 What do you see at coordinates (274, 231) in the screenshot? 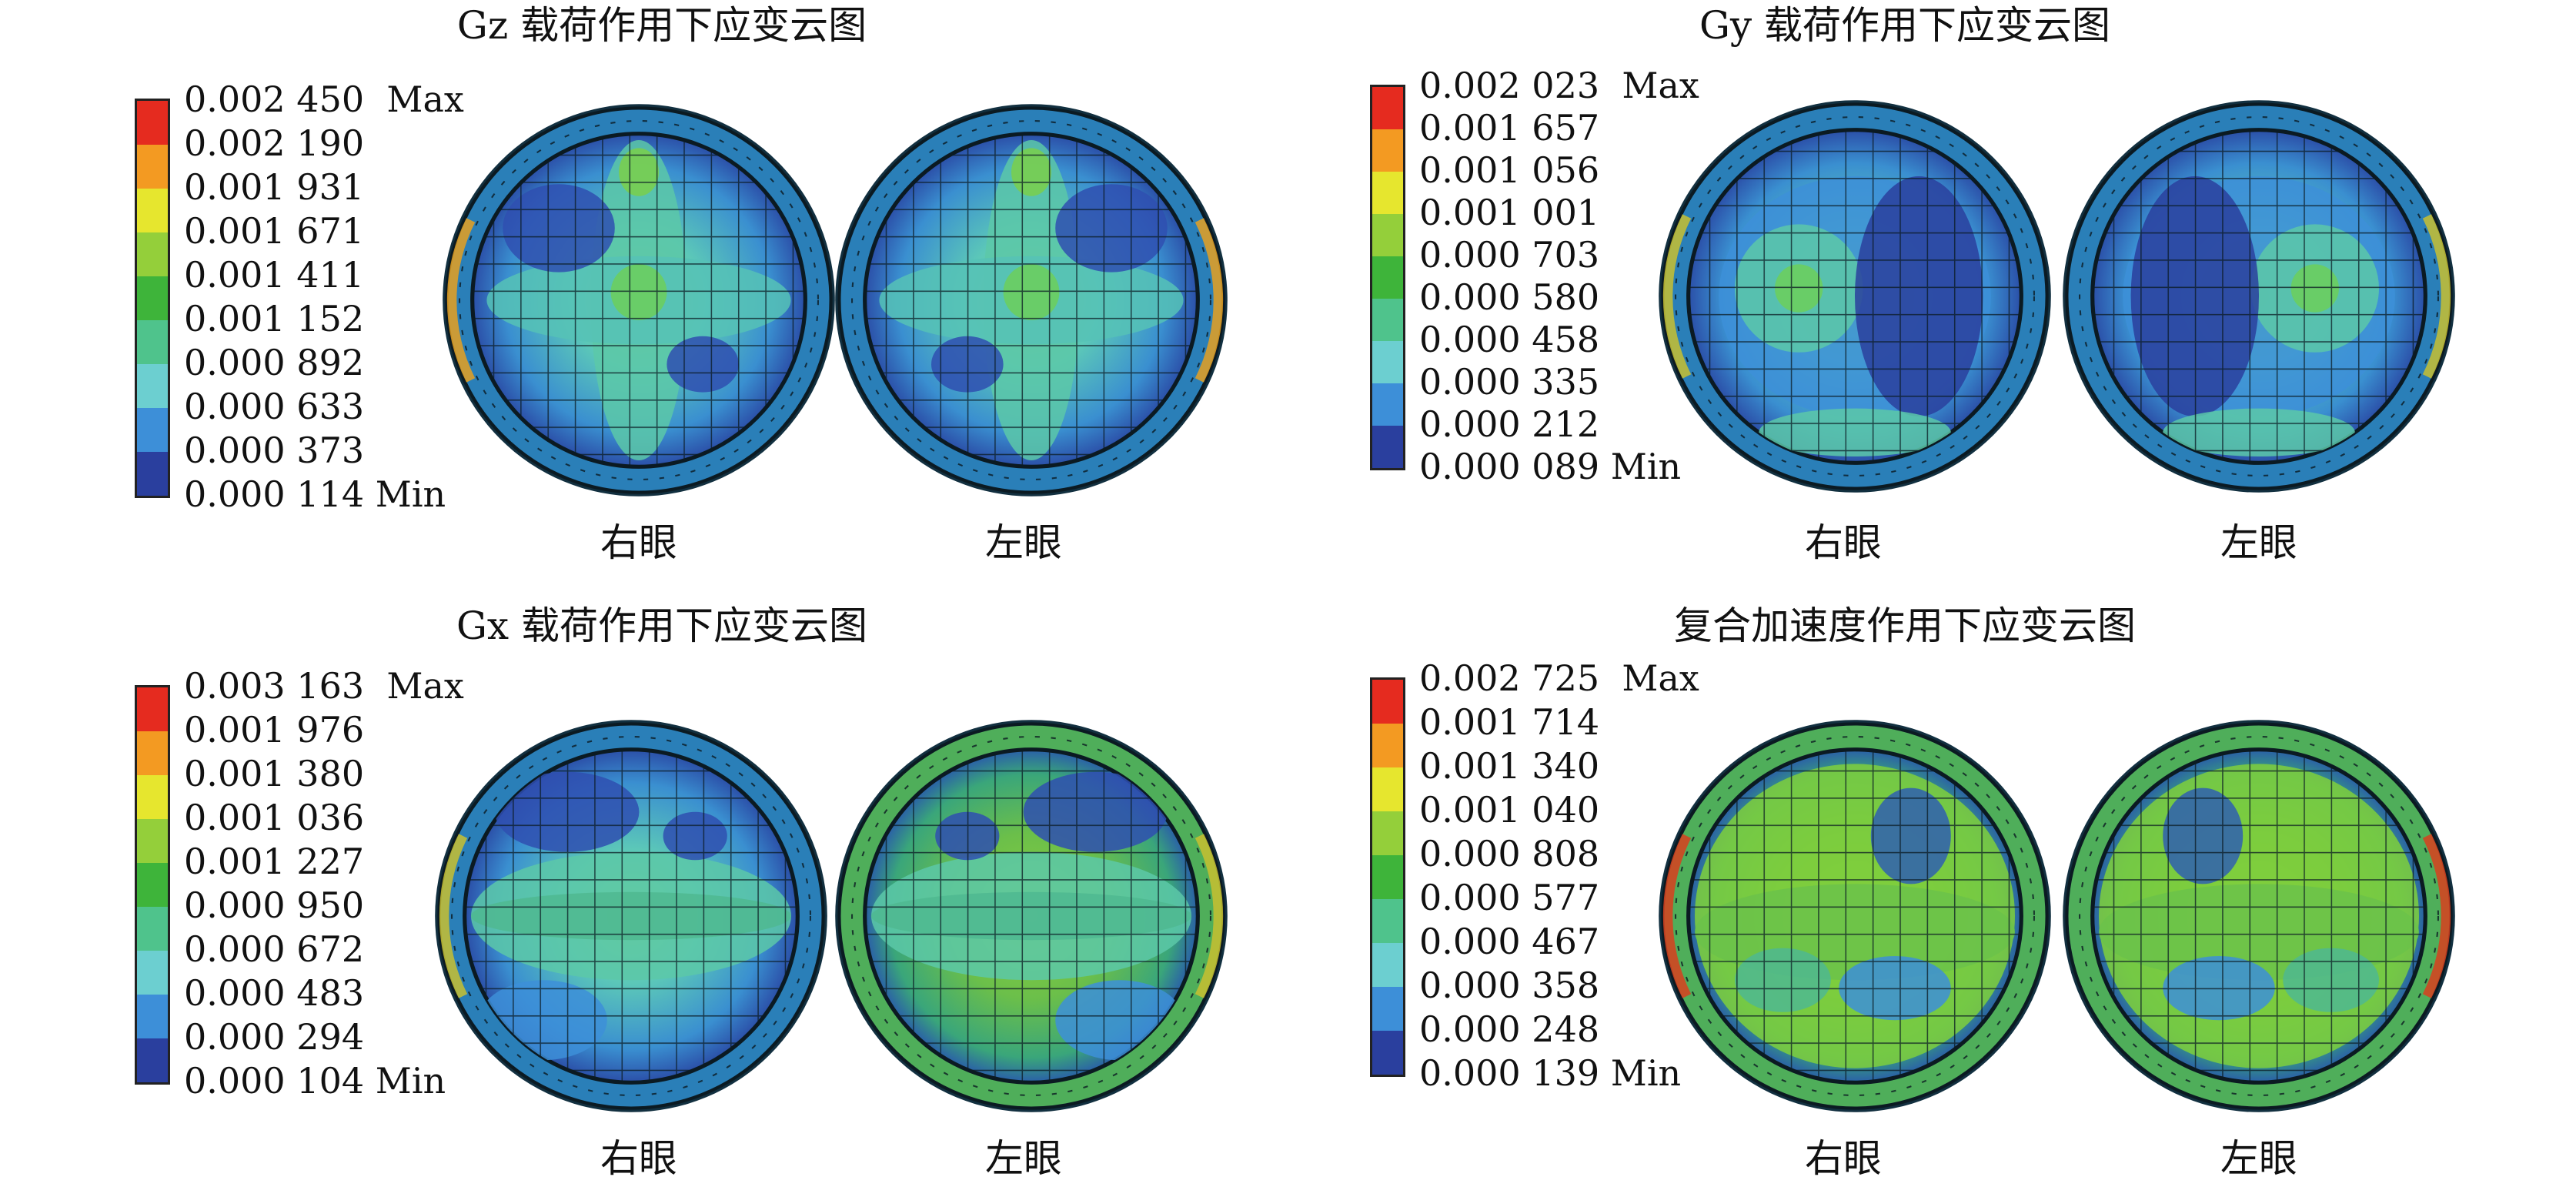
I see `colorbar-tick-label: 0.001 671` at bounding box center [274, 231].